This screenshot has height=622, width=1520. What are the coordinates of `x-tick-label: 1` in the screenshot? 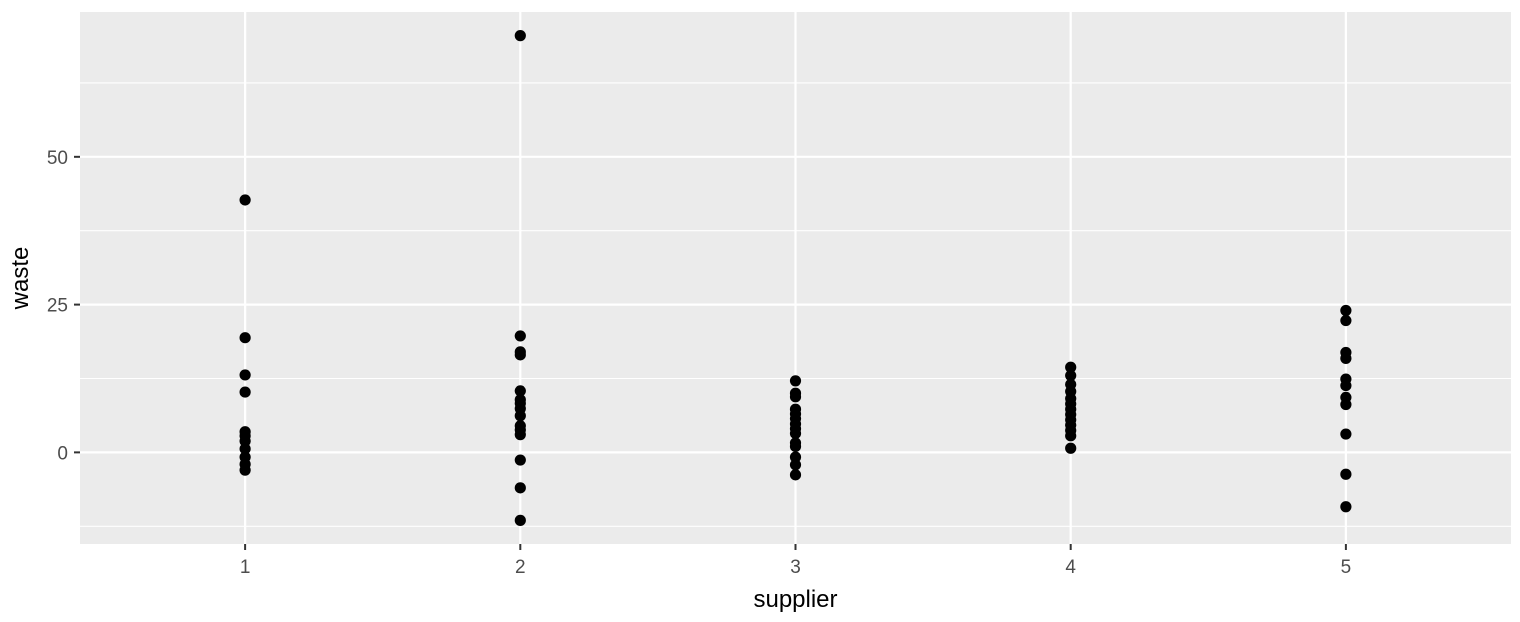 It's located at (245, 567).